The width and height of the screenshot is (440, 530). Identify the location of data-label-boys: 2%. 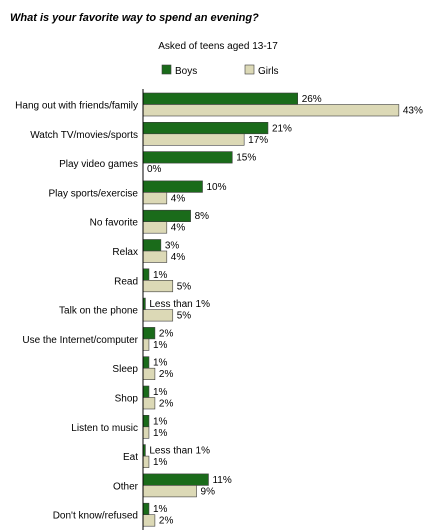
(166, 333).